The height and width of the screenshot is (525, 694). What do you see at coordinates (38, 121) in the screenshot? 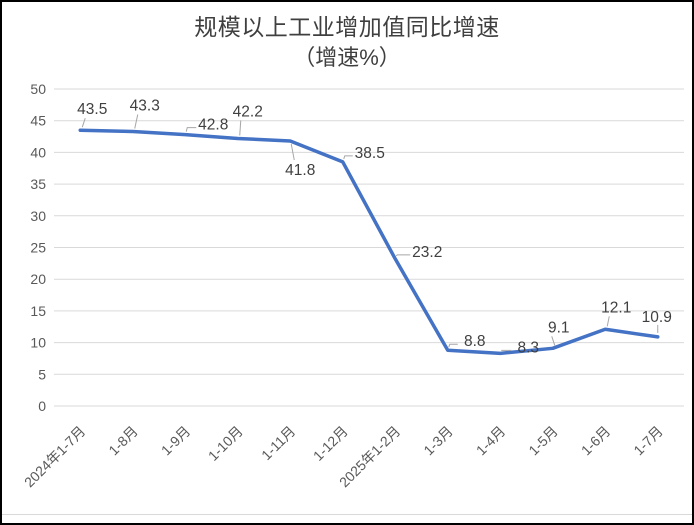
I see `y-axis-tick-label: 45` at bounding box center [38, 121].